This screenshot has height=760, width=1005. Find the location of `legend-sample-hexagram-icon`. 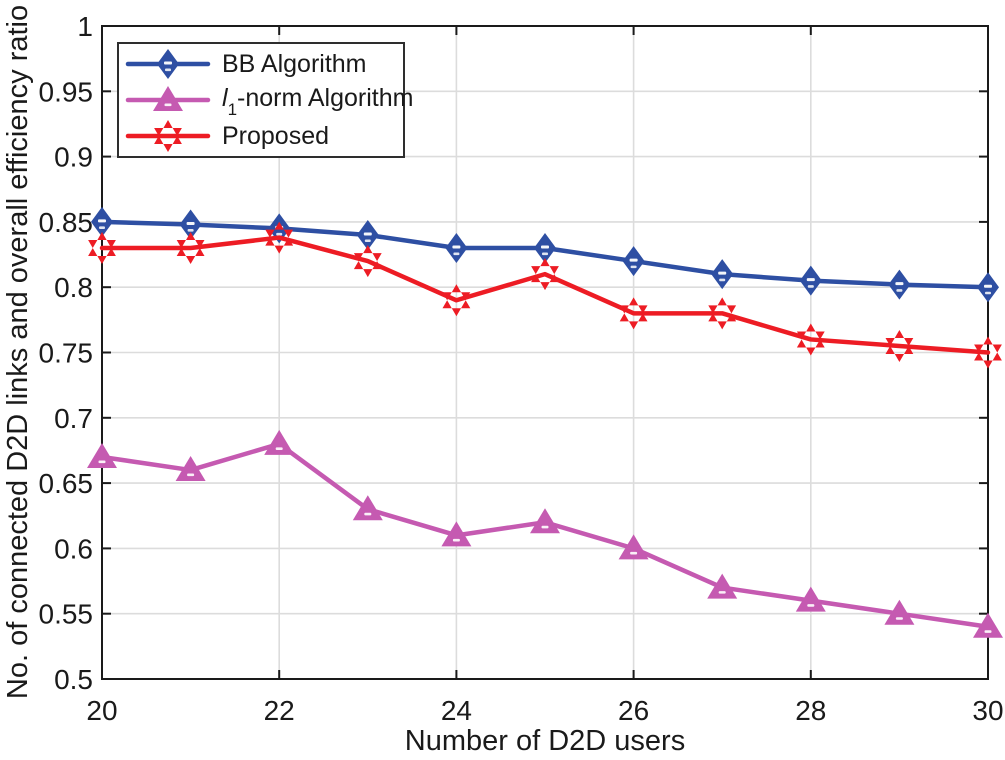

legend-sample-hexagram-icon is located at coordinates (168, 136).